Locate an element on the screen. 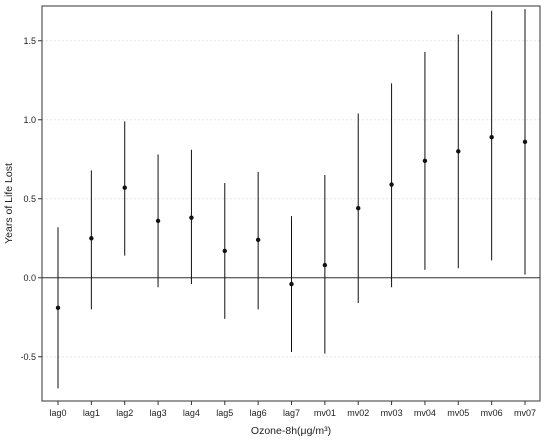  y-ticks-layer: -0.5 0.0 0.5 1.0 1.5 is located at coordinates (31, 199).